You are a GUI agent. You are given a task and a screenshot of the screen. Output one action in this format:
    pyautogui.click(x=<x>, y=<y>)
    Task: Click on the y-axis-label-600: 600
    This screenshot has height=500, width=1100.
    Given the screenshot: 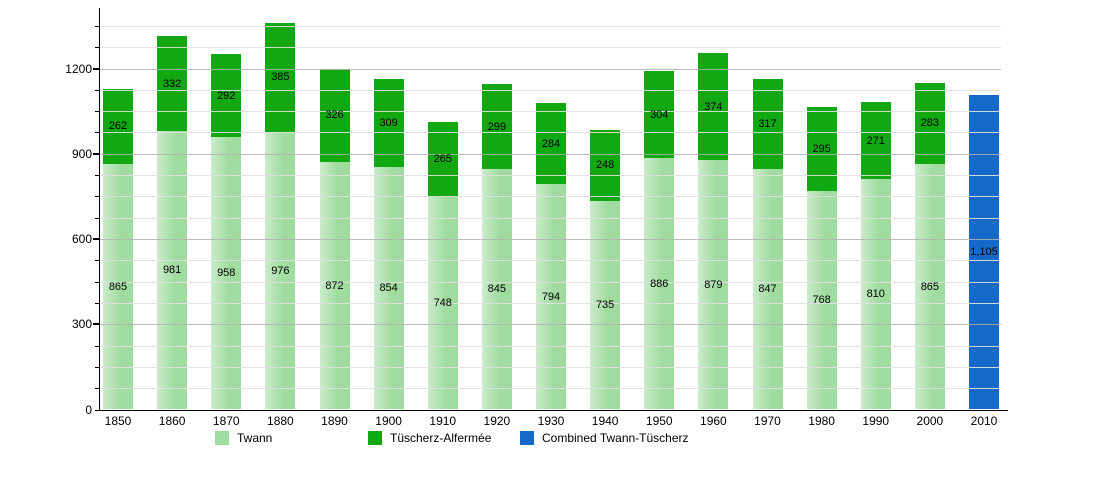 What is the action you would take?
    pyautogui.click(x=81, y=239)
    